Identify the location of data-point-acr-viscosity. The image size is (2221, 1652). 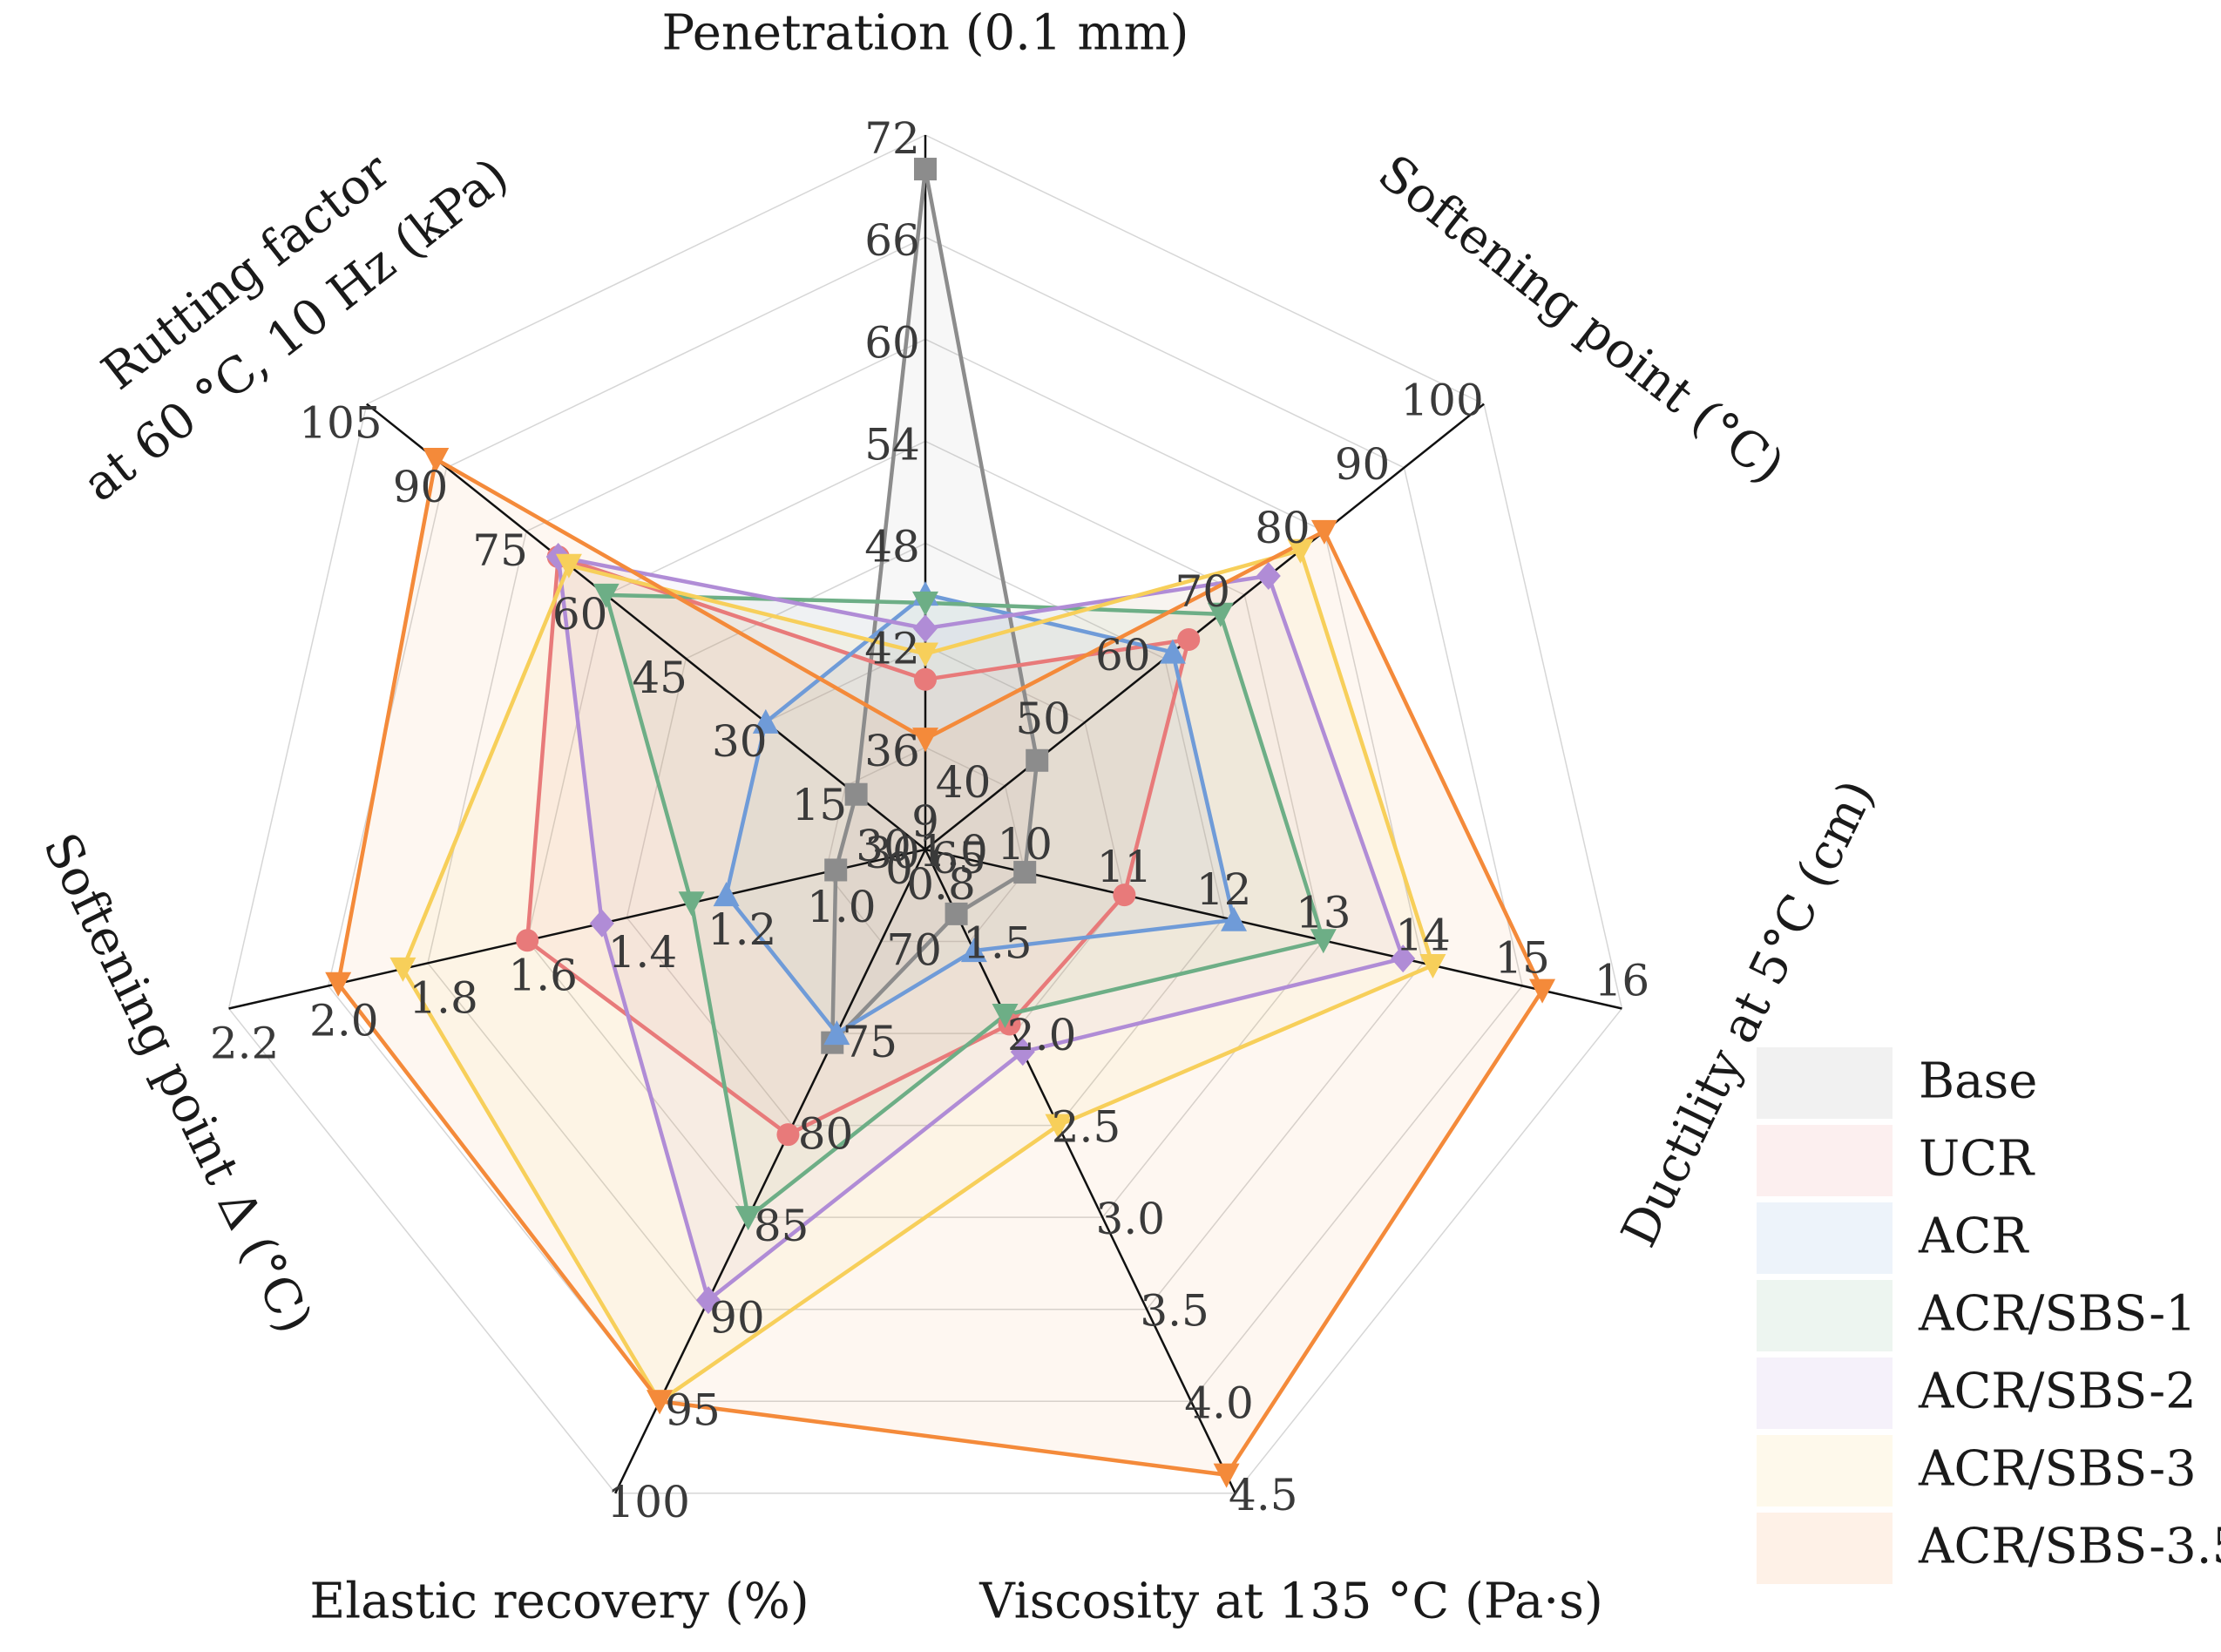
(973, 950).